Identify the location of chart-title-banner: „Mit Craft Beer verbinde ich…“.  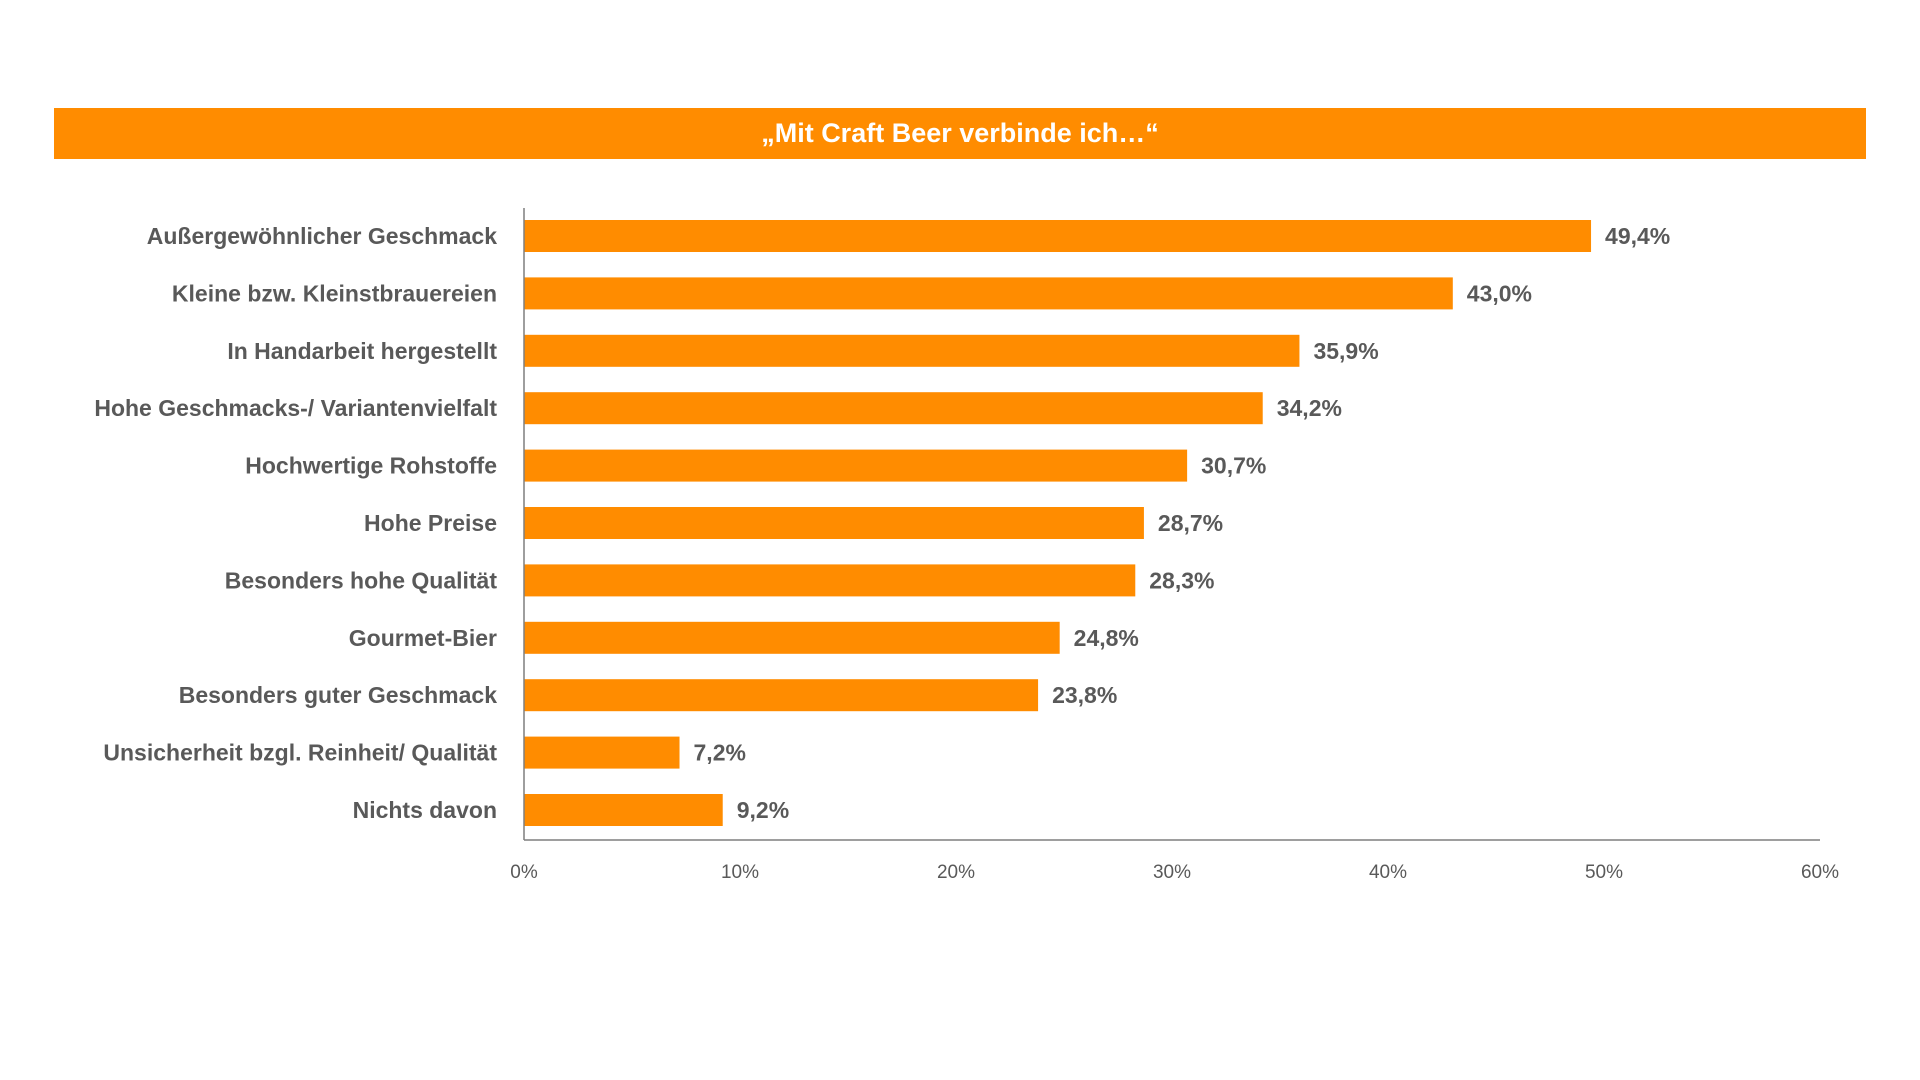
(960, 133).